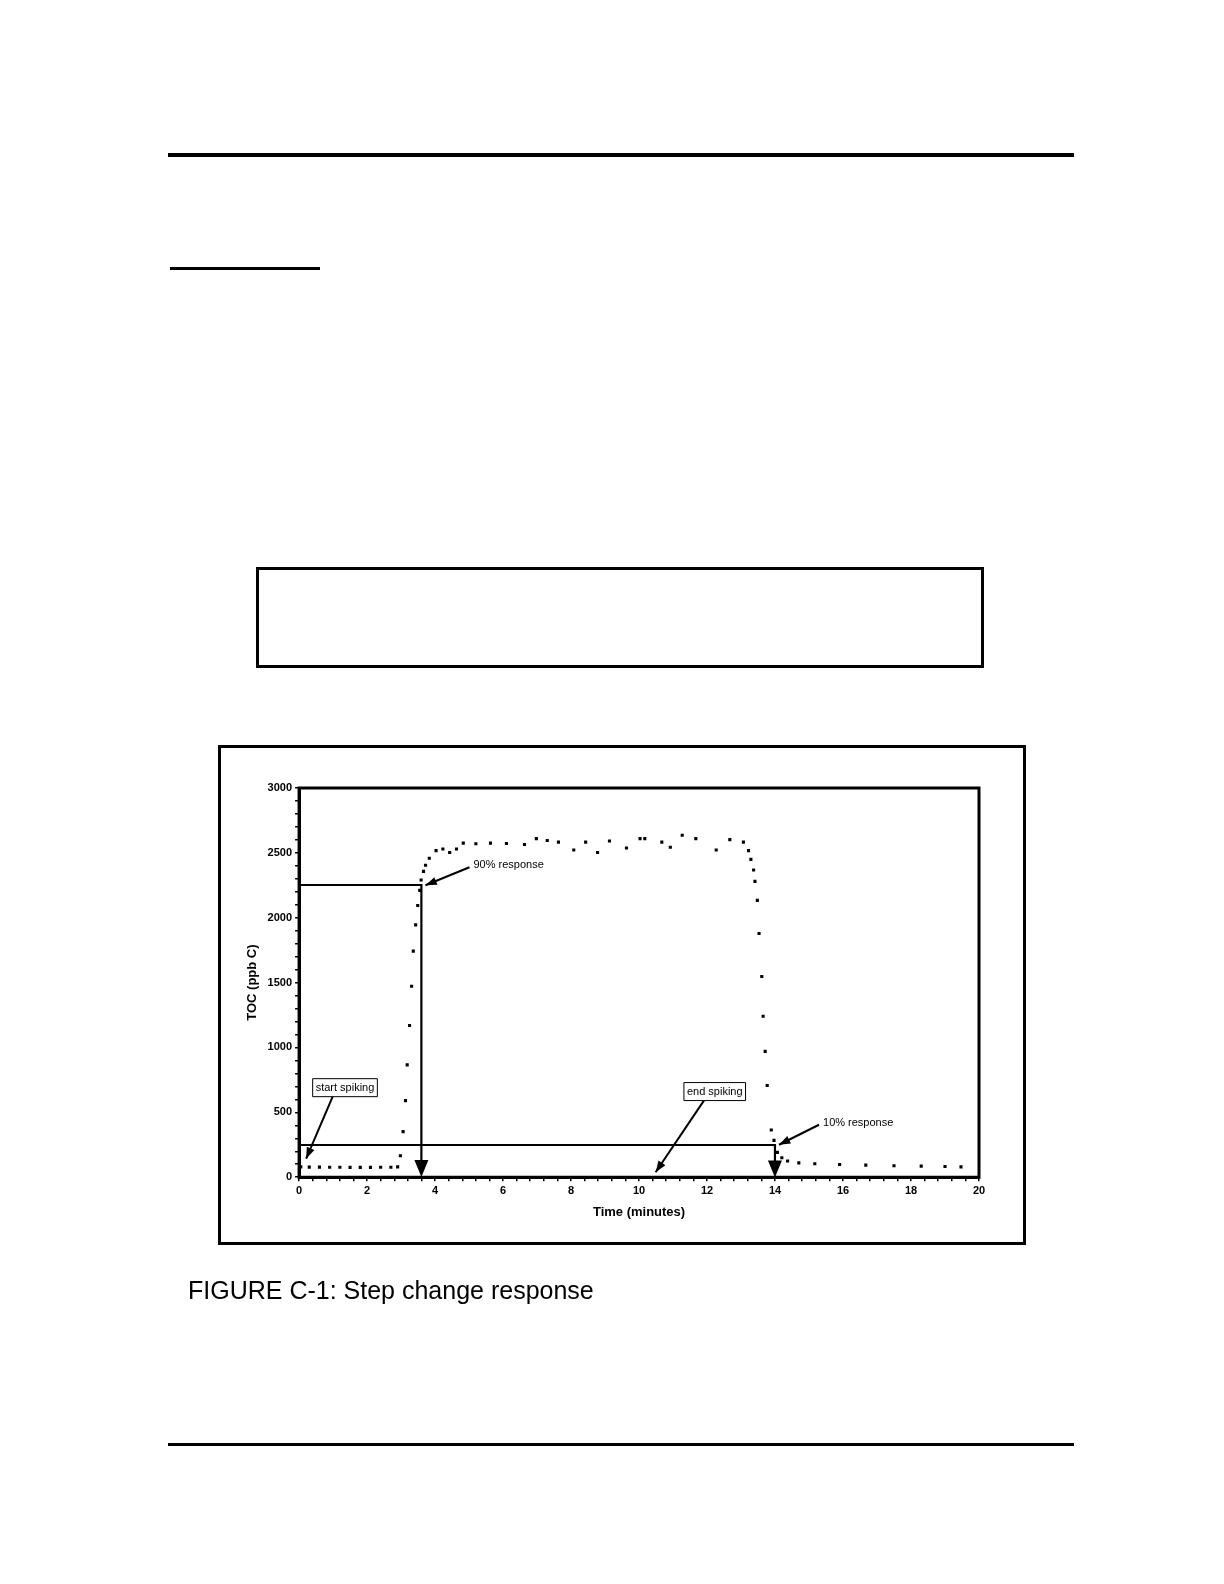  I want to click on x-tick-label: 2, so click(367, 1189).